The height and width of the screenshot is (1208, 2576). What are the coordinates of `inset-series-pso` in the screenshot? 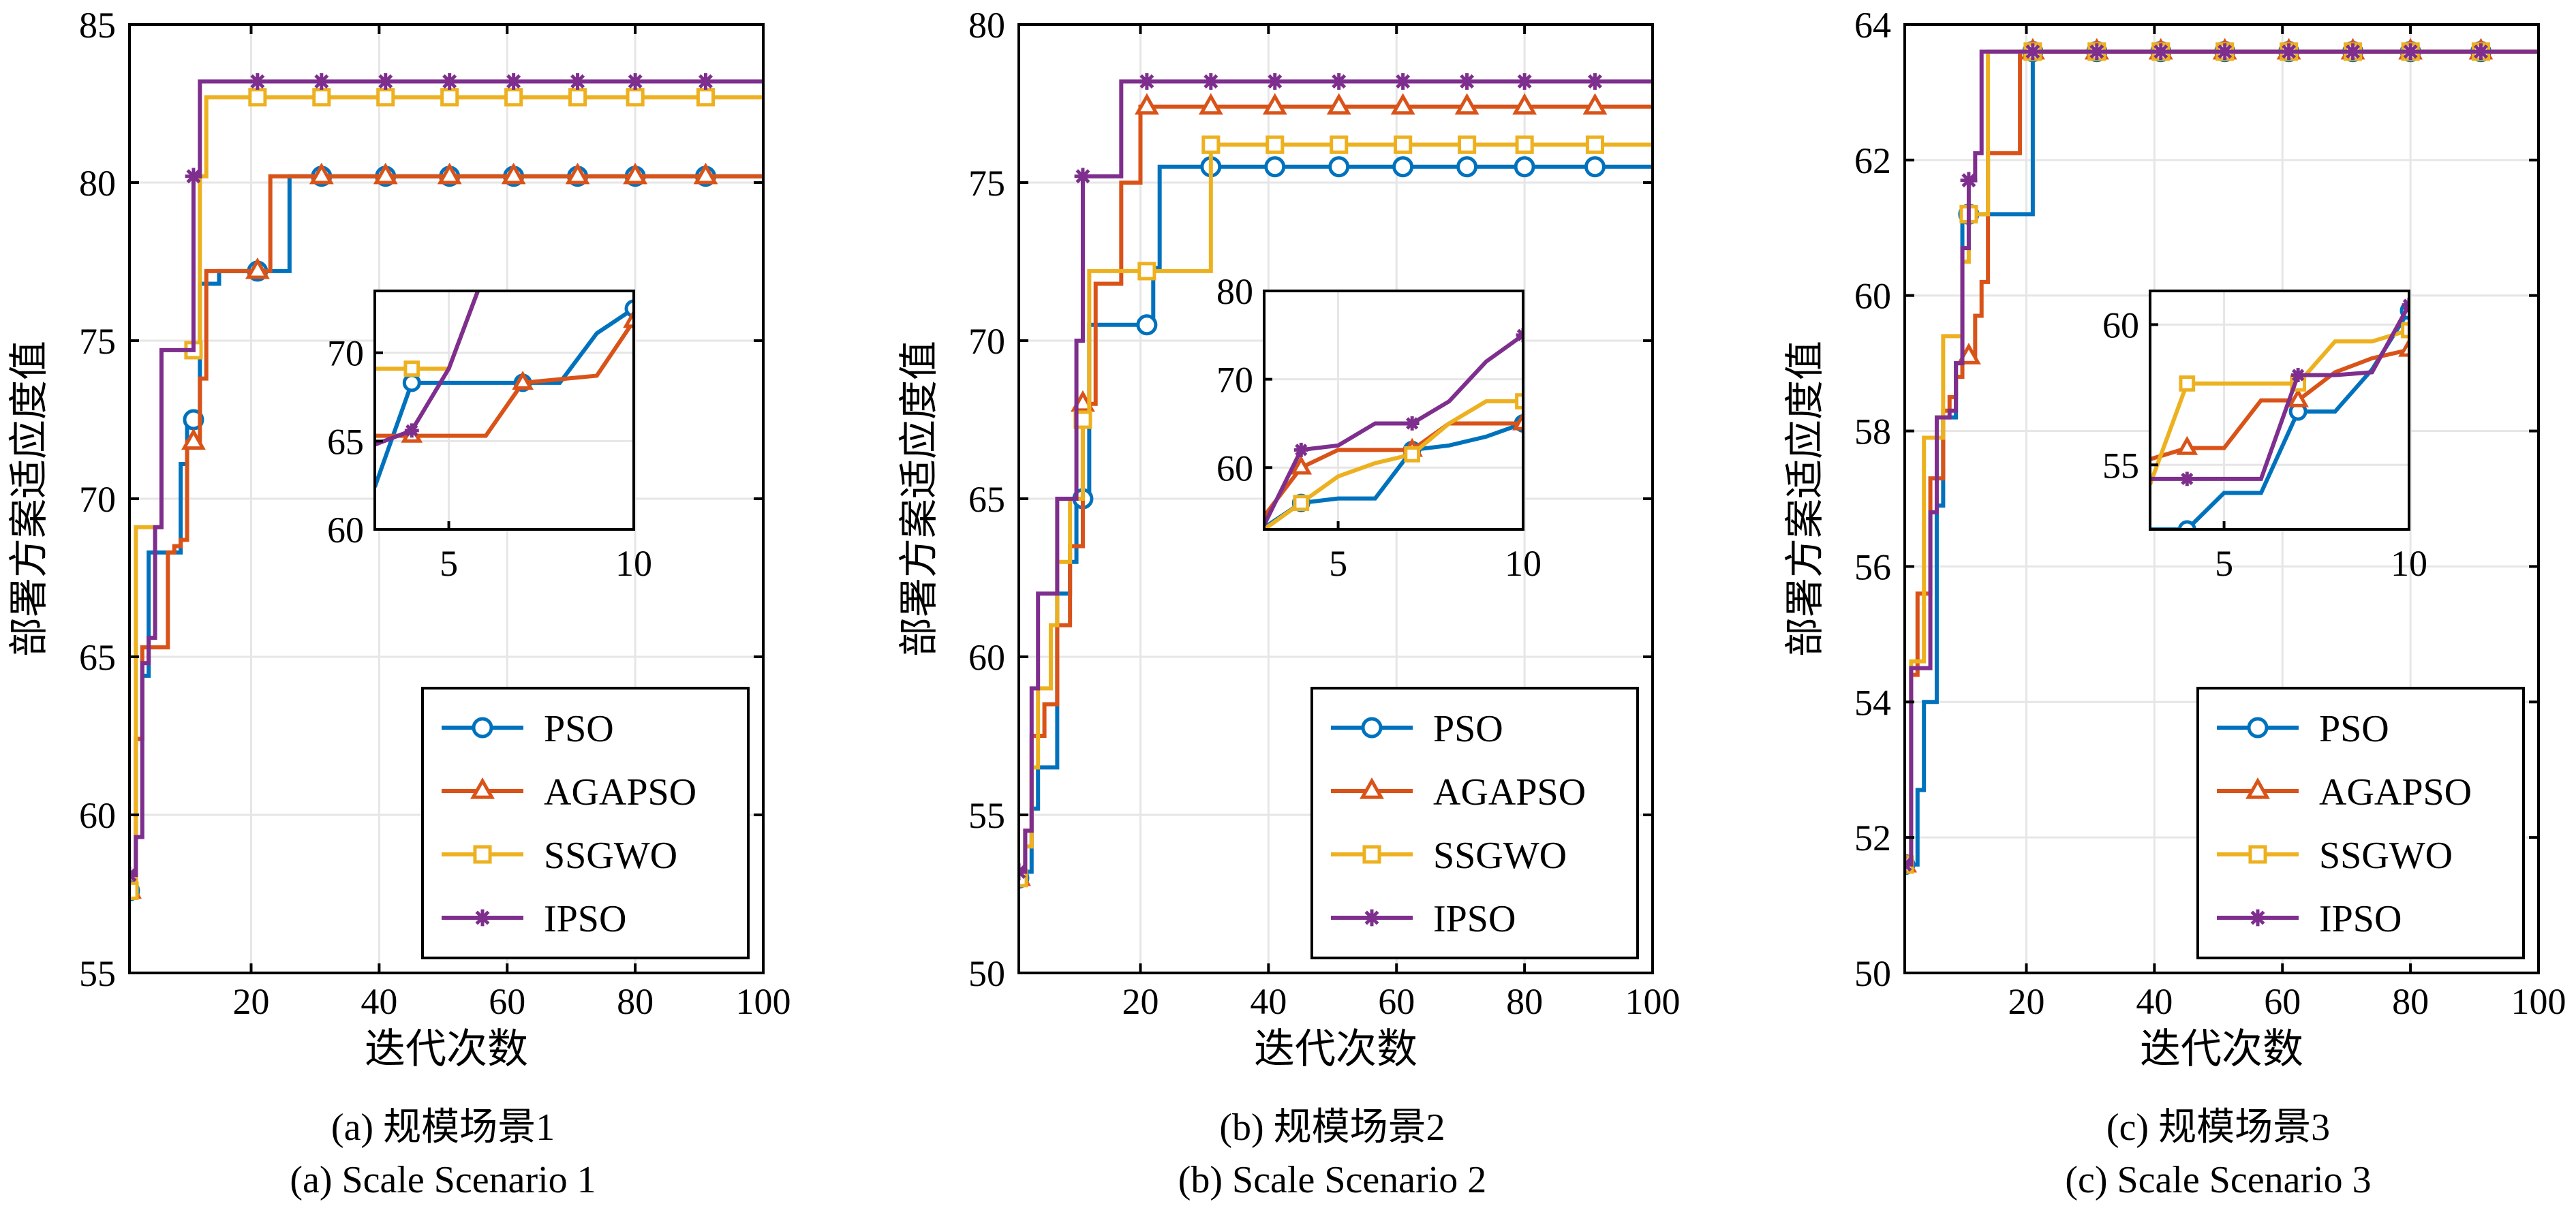 It's located at (2279, 415).